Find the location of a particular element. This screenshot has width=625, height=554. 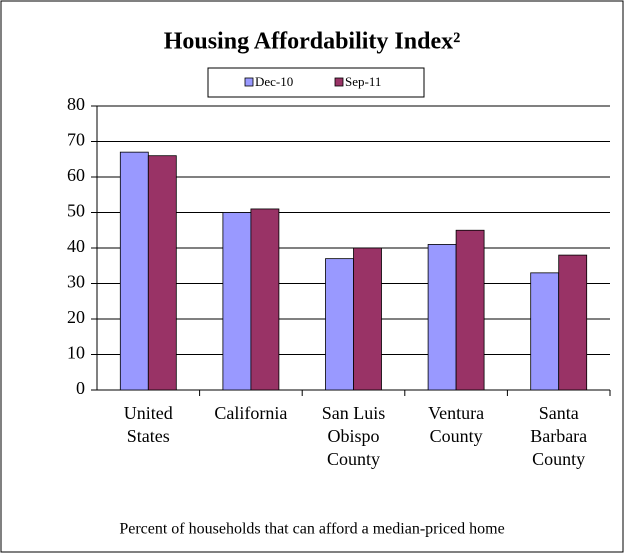

x-tick-label: San Luis Obispo County is located at coordinates (353, 436).